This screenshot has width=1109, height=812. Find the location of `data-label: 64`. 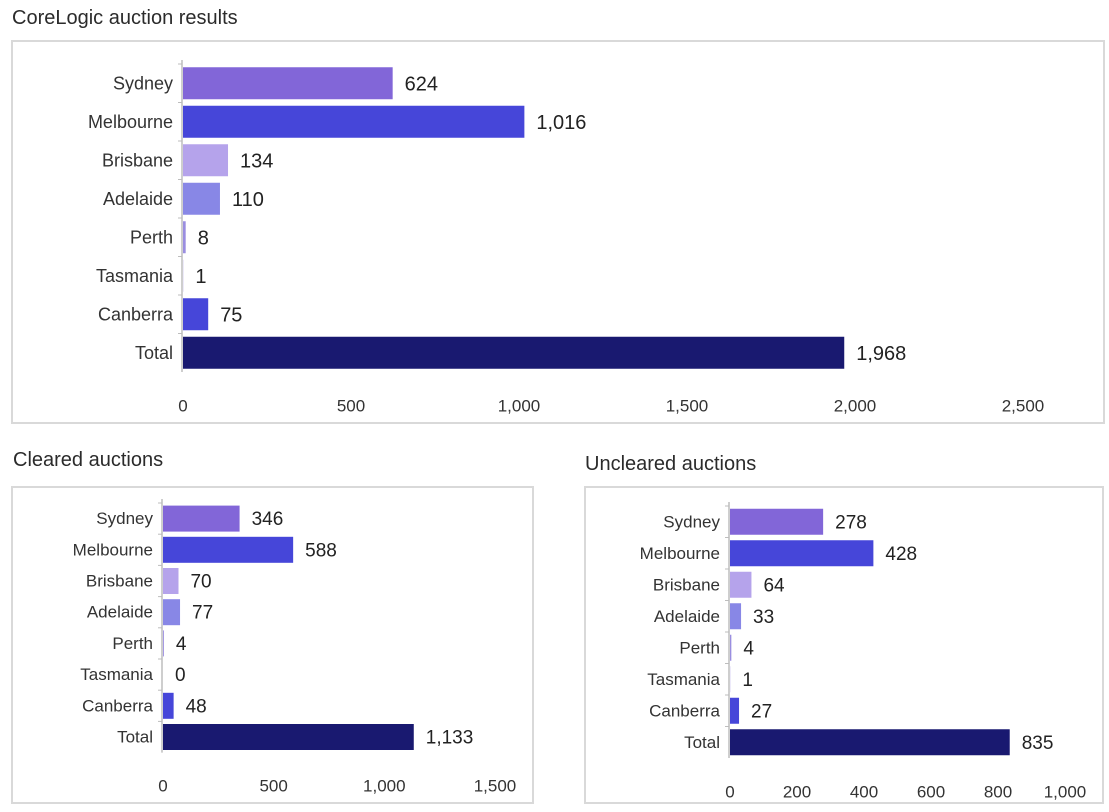

data-label: 64 is located at coordinates (774, 585).